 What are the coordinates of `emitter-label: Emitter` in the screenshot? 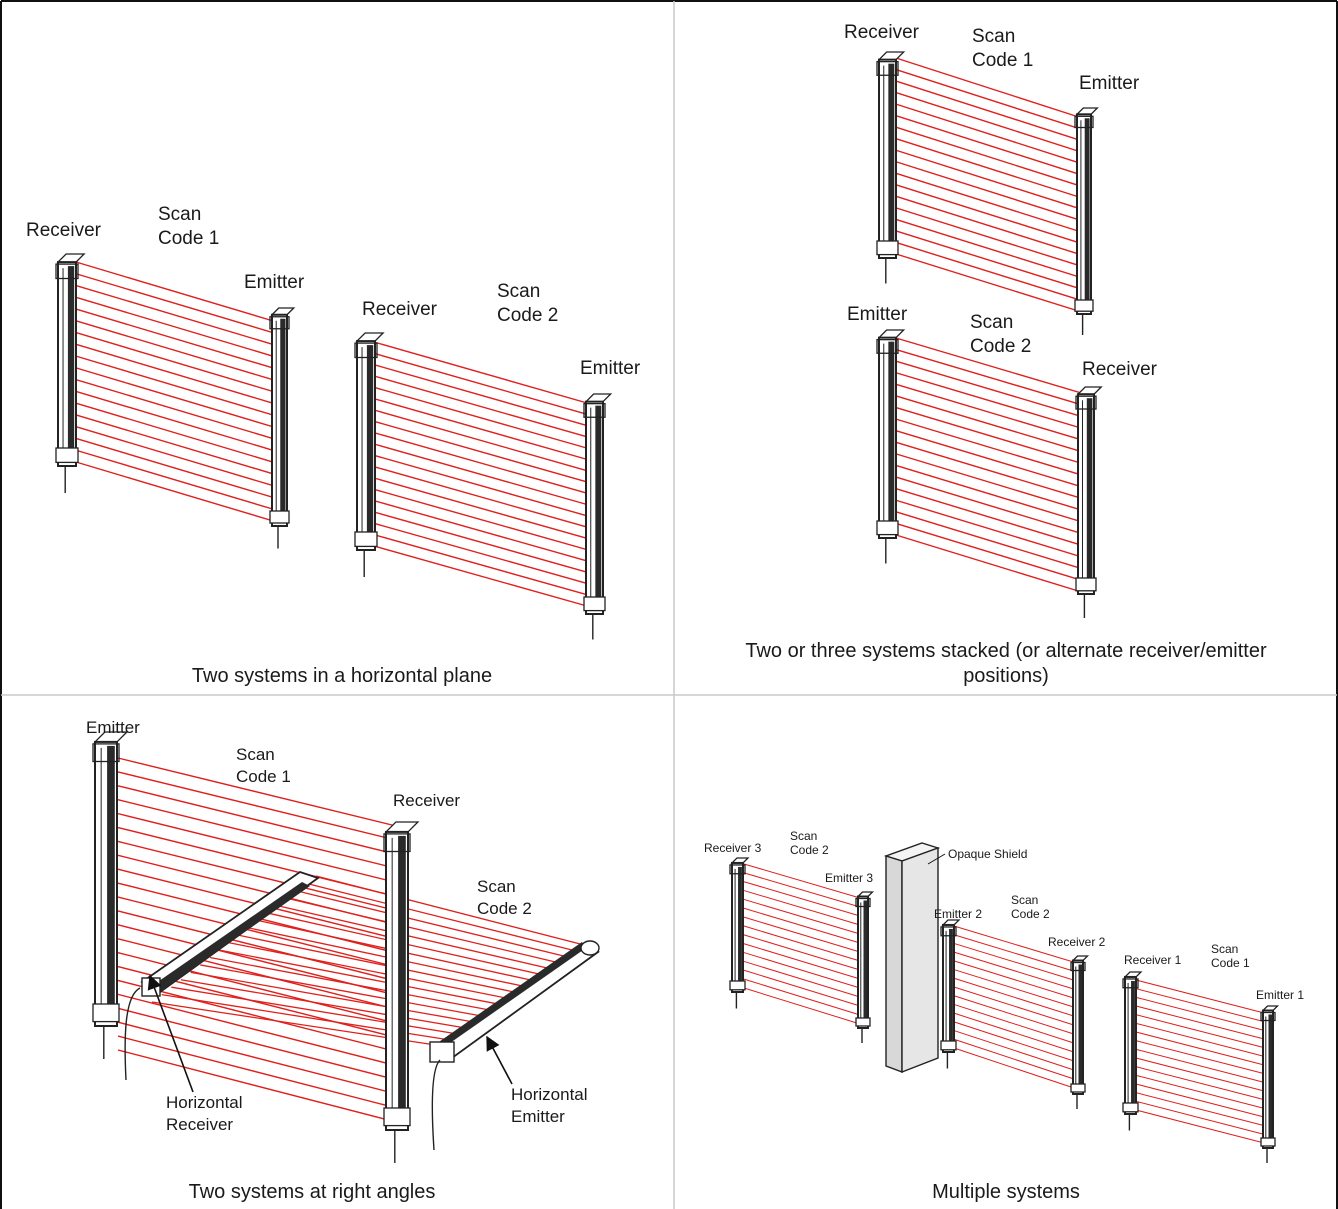 It's located at (610, 368).